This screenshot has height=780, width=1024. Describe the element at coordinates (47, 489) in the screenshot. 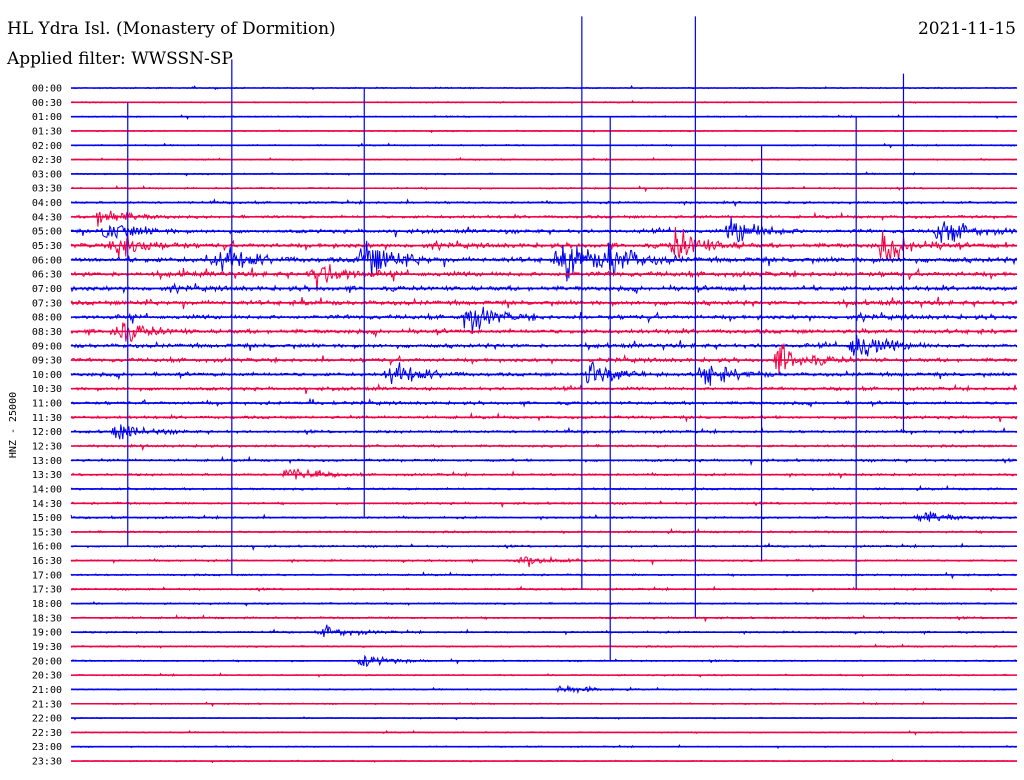

I see `time-label: 14:00` at that location.